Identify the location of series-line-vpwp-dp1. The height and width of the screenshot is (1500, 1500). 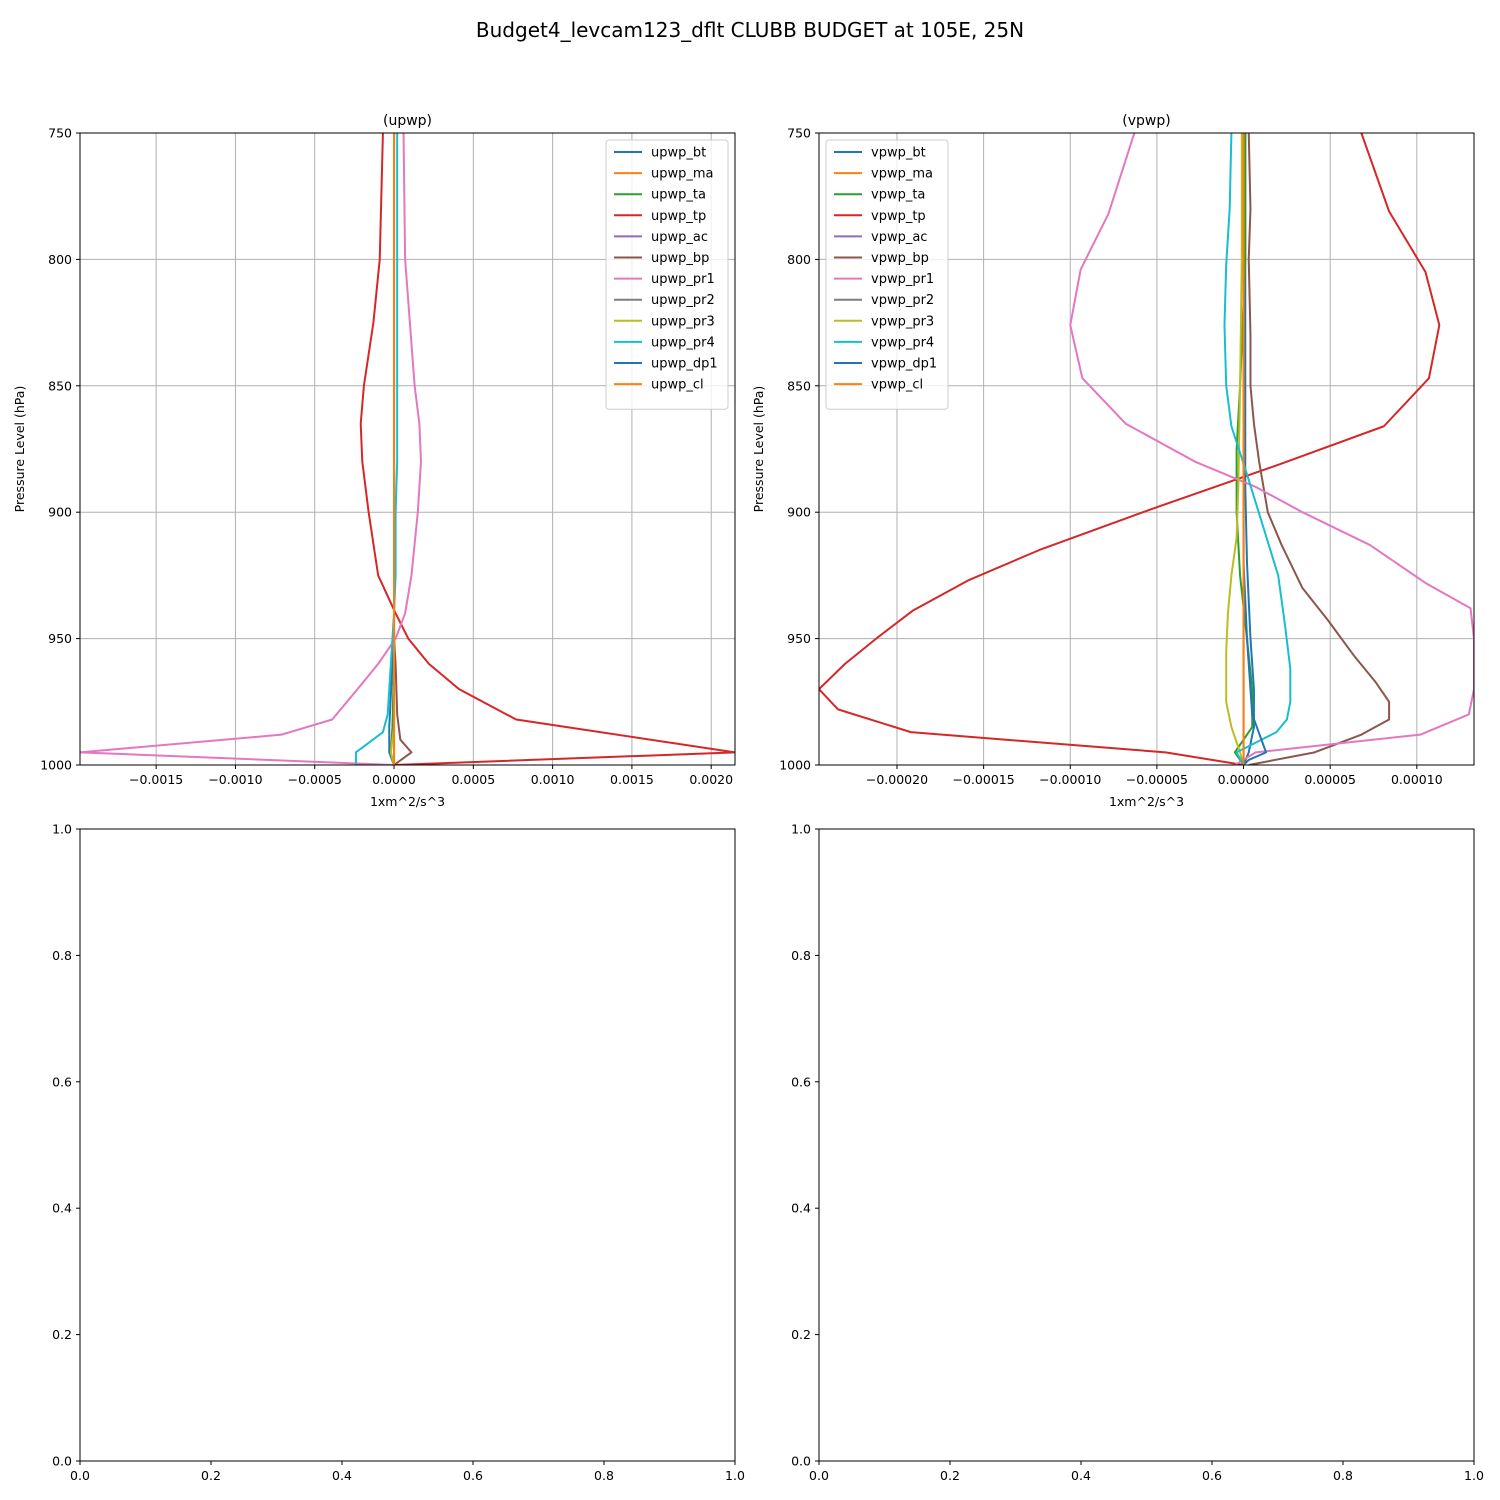
(1255, 449).